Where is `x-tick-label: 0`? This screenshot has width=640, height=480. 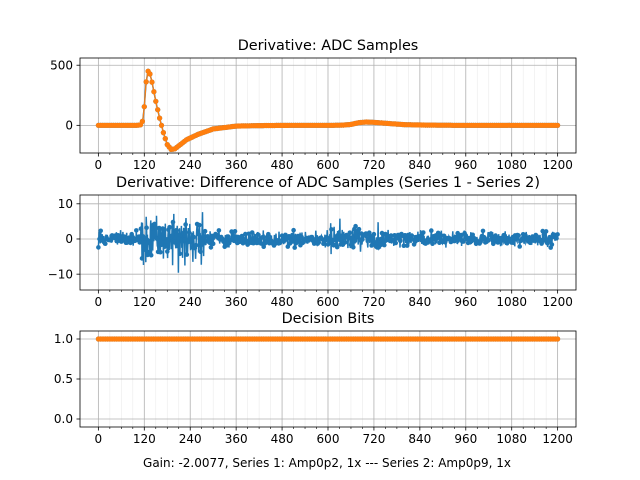
x-tick-label: 0 is located at coordinates (99, 165).